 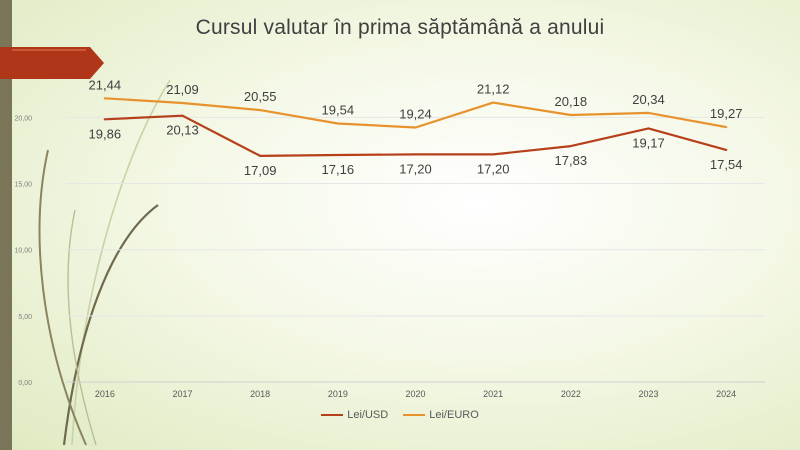 I want to click on y-axis-ticks: 0,00 5,00 10,00 15,00 20,00, so click(x=23, y=251).